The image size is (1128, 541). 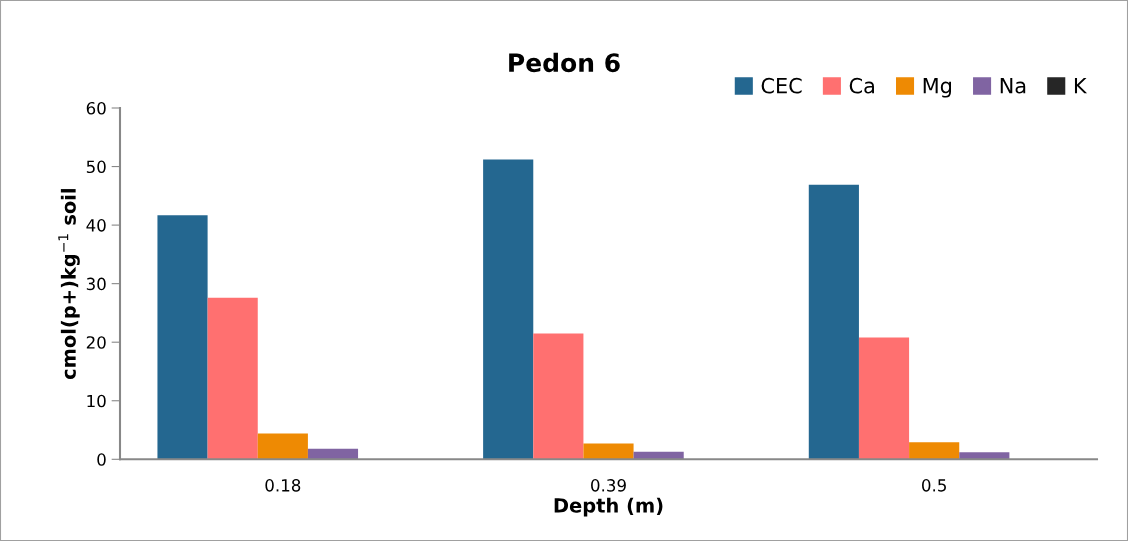 What do you see at coordinates (96, 225) in the screenshot?
I see `y-tick-label: 40` at bounding box center [96, 225].